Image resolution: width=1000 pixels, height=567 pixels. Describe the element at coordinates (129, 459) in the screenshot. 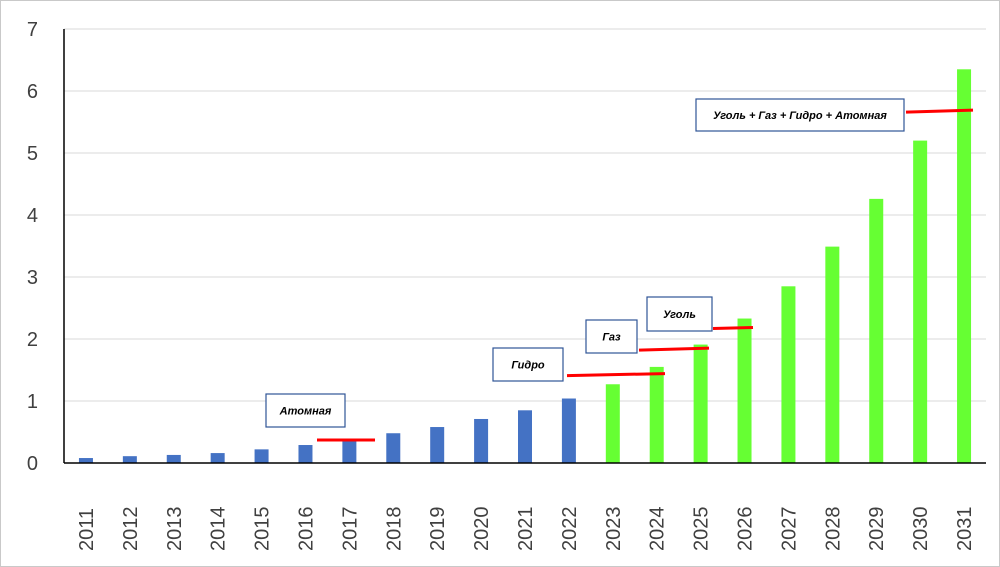

I see `bar-2012` at that location.